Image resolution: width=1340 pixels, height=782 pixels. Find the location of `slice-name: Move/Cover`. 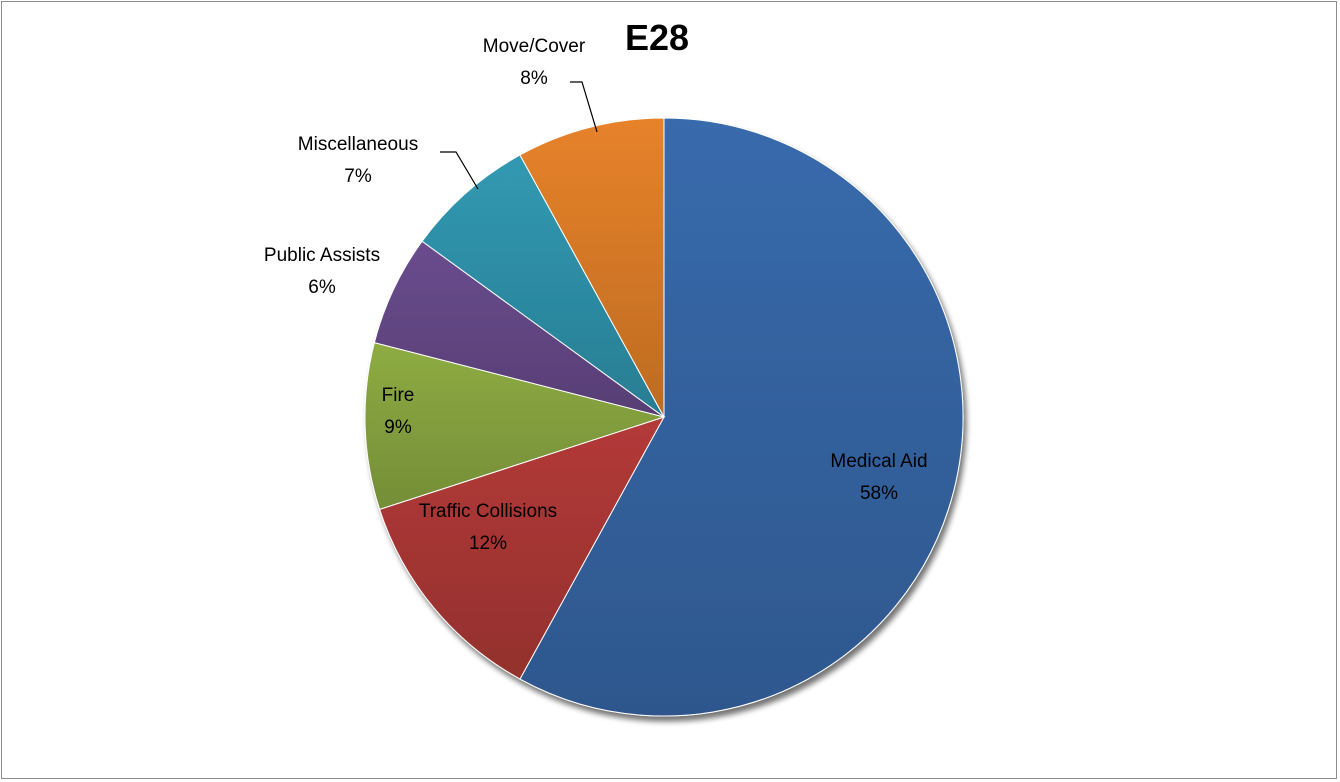

slice-name: Move/Cover is located at coordinates (534, 46).